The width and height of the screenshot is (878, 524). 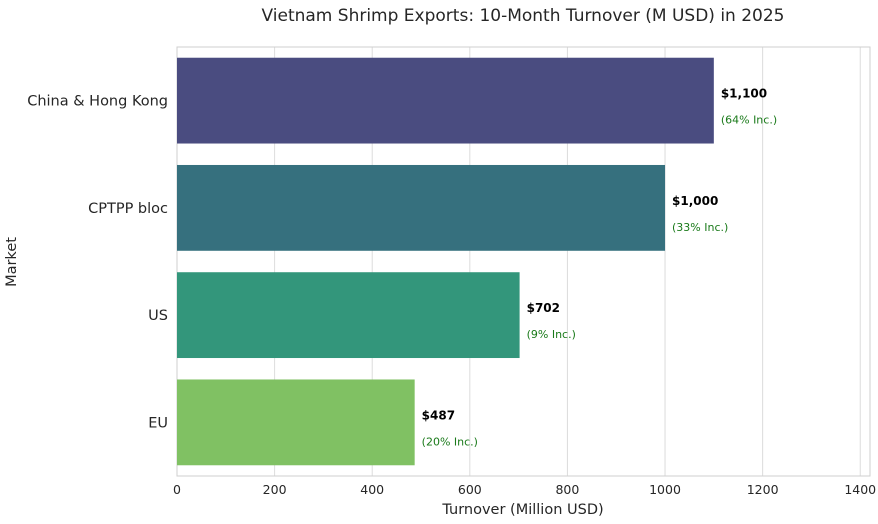 I want to click on x-tick-label: 1000, so click(x=665, y=489).